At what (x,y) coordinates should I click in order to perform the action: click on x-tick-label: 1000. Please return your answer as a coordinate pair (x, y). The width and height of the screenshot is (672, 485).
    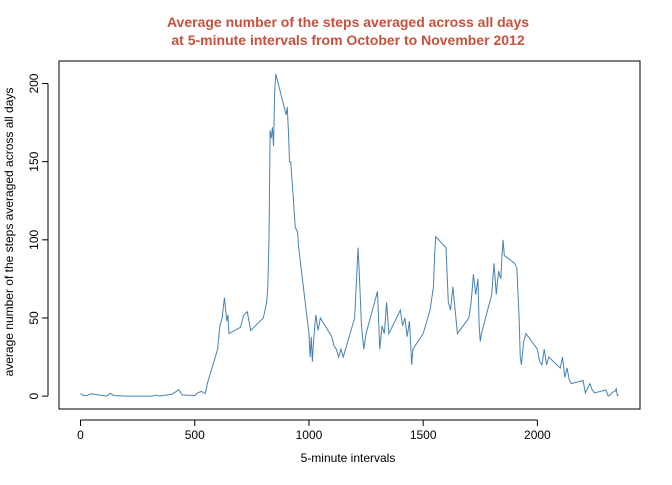
    Looking at the image, I should click on (309, 435).